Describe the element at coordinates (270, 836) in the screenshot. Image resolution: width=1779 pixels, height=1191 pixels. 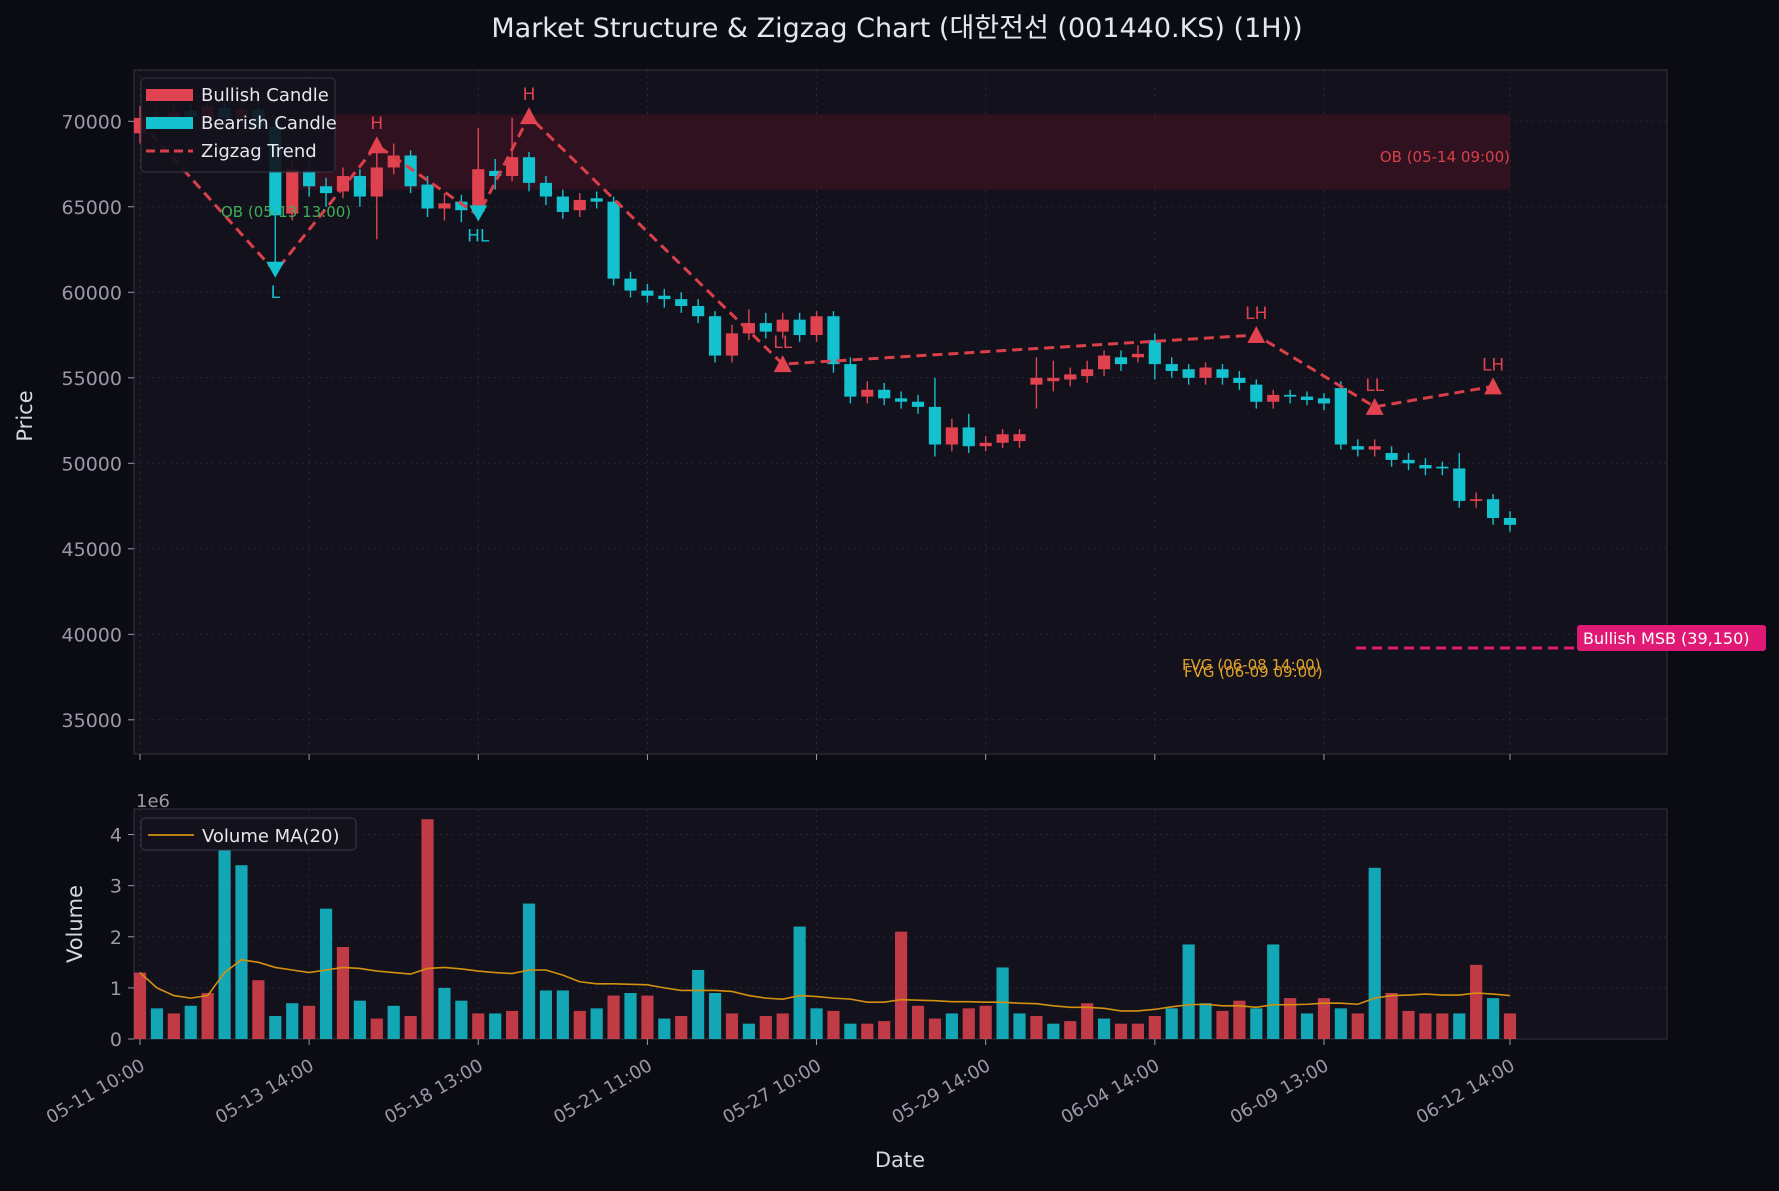
I see `legend-volume-ma-label: Volume MA(20)` at that location.